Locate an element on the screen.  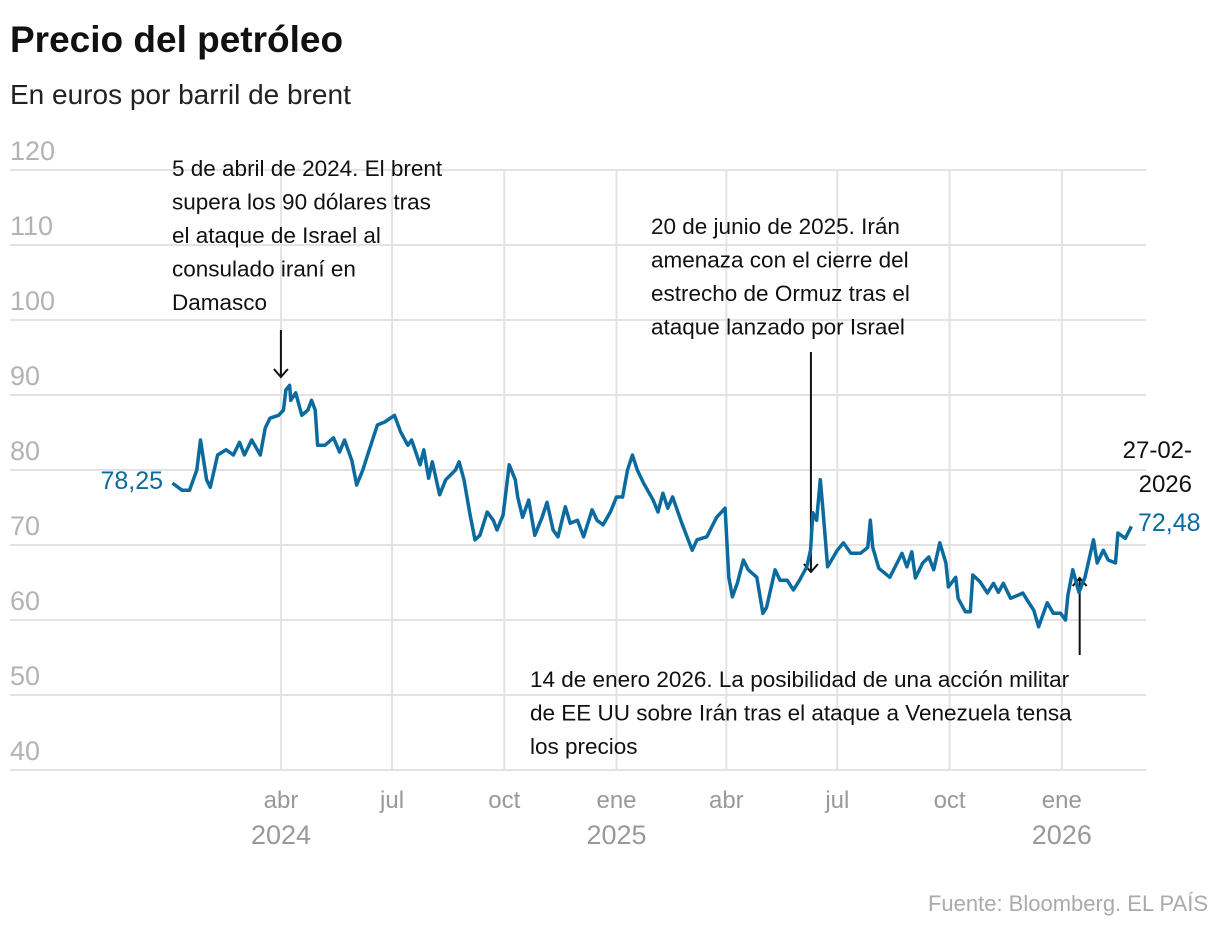
annotation-text: amenaza con el cierre del is located at coordinates (780, 260).